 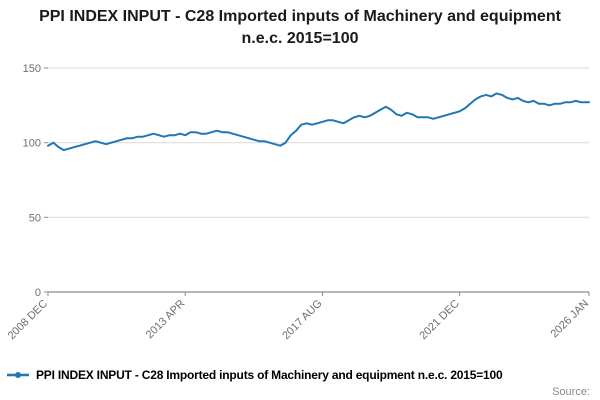 What do you see at coordinates (32, 144) in the screenshot?
I see `y-tick-label: 100` at bounding box center [32, 144].